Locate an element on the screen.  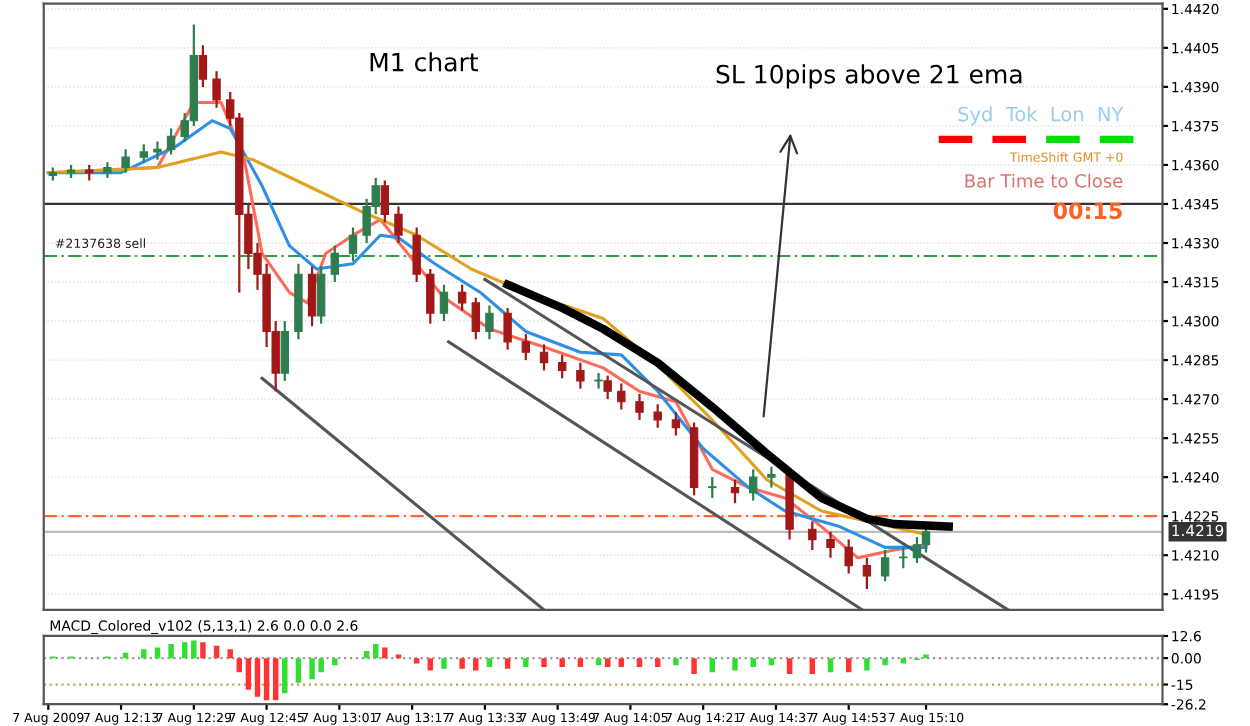
line-series is located at coordinates (728, 405).